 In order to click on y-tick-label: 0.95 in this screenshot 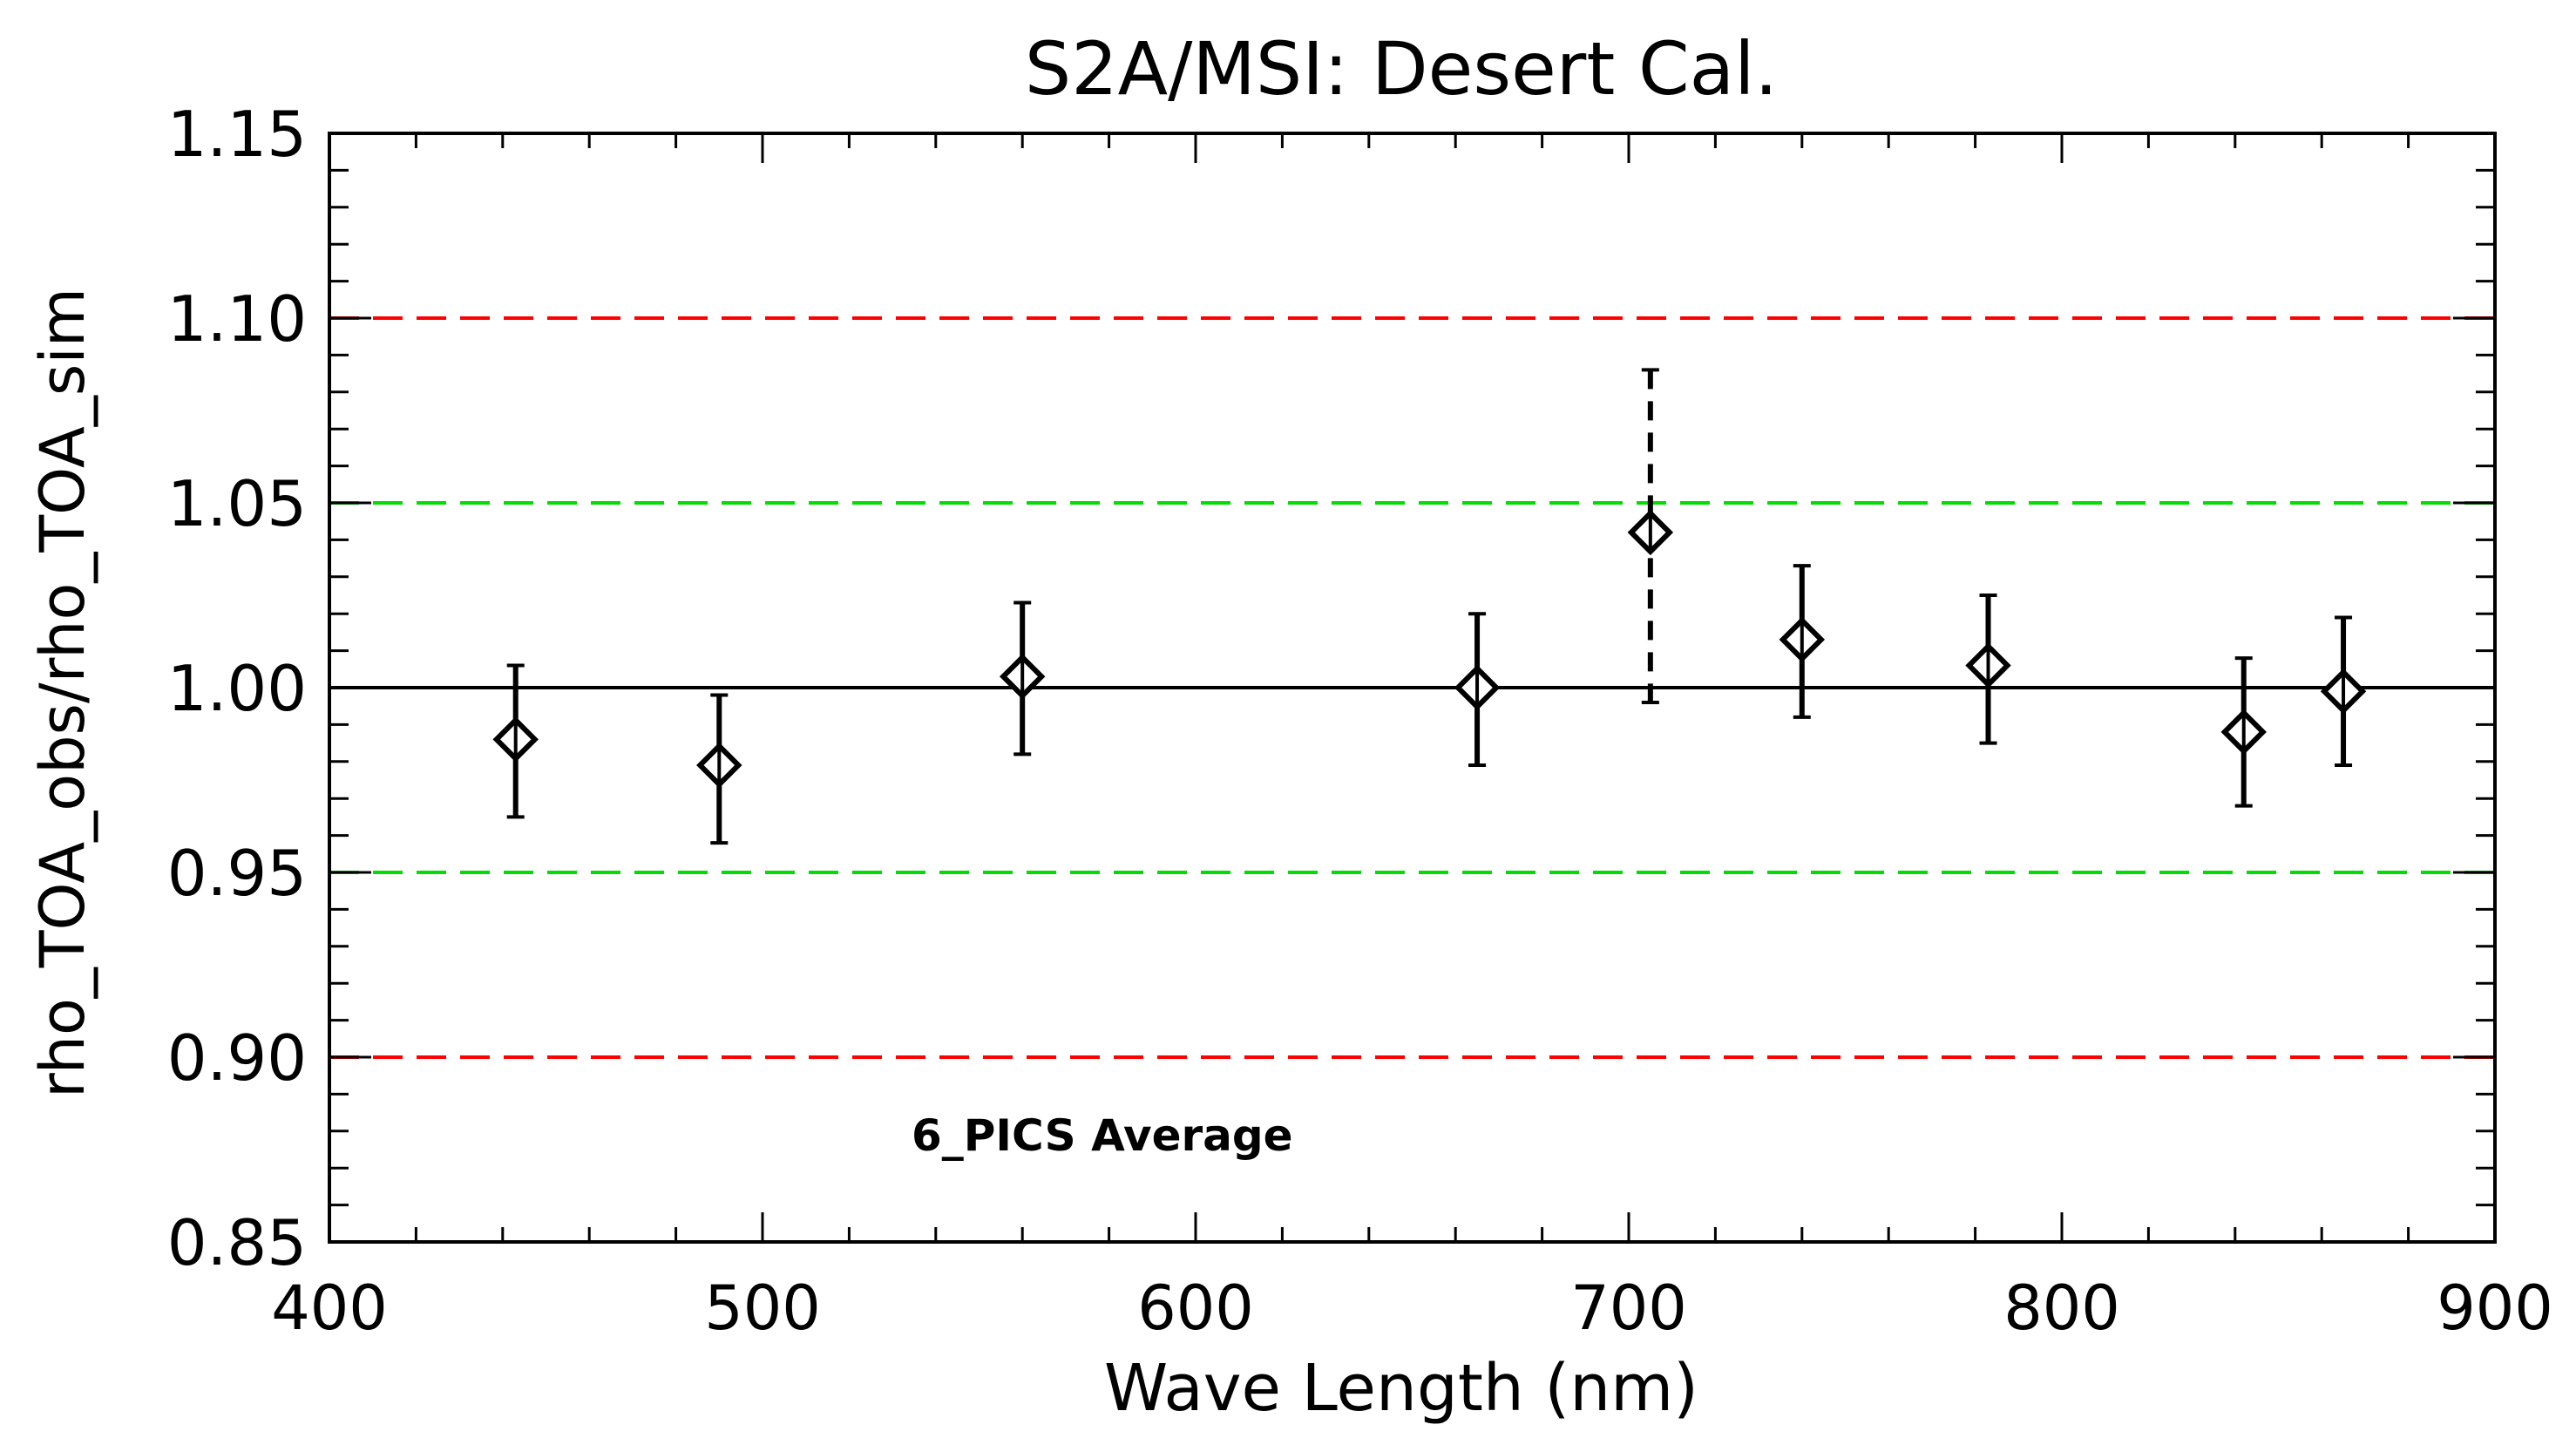, I will do `click(237, 873)`.